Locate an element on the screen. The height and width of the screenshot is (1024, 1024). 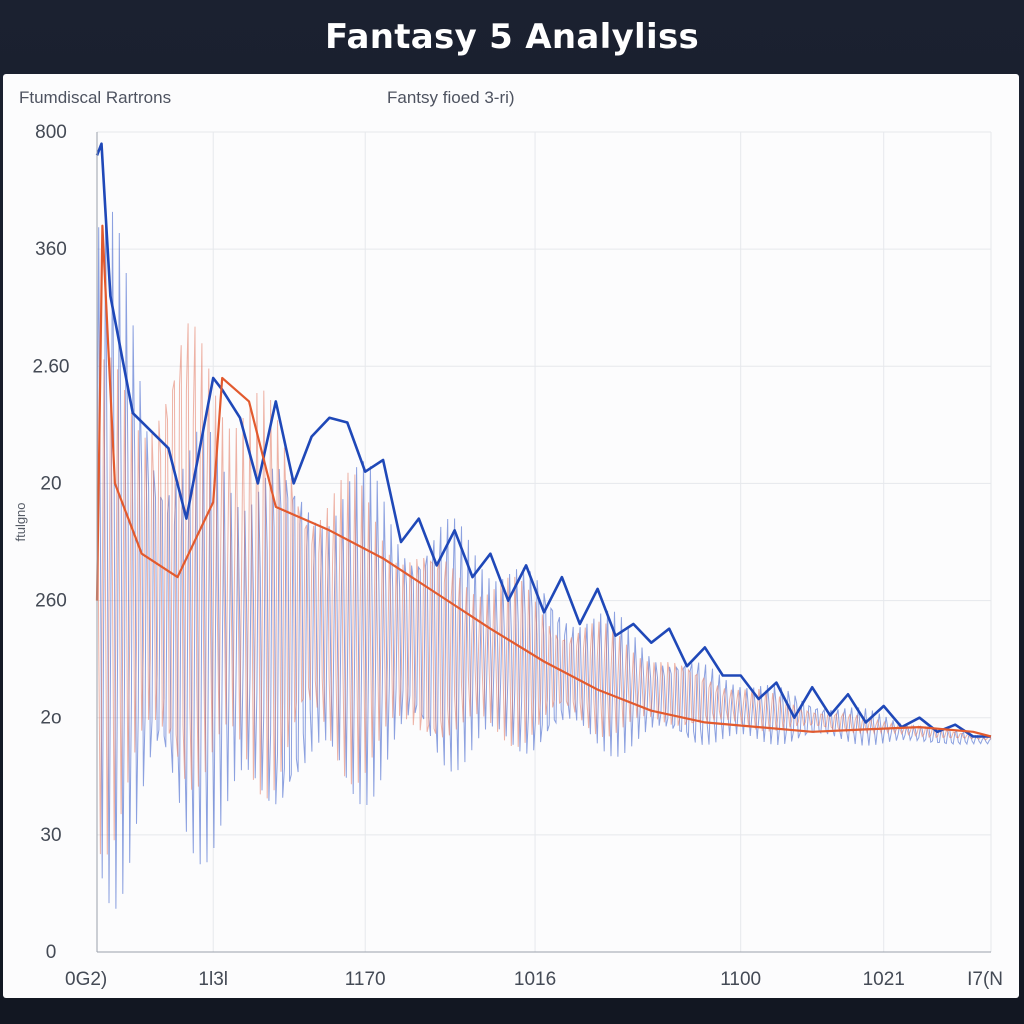
y-tick-label-3: 260 is located at coordinates (51, 601).